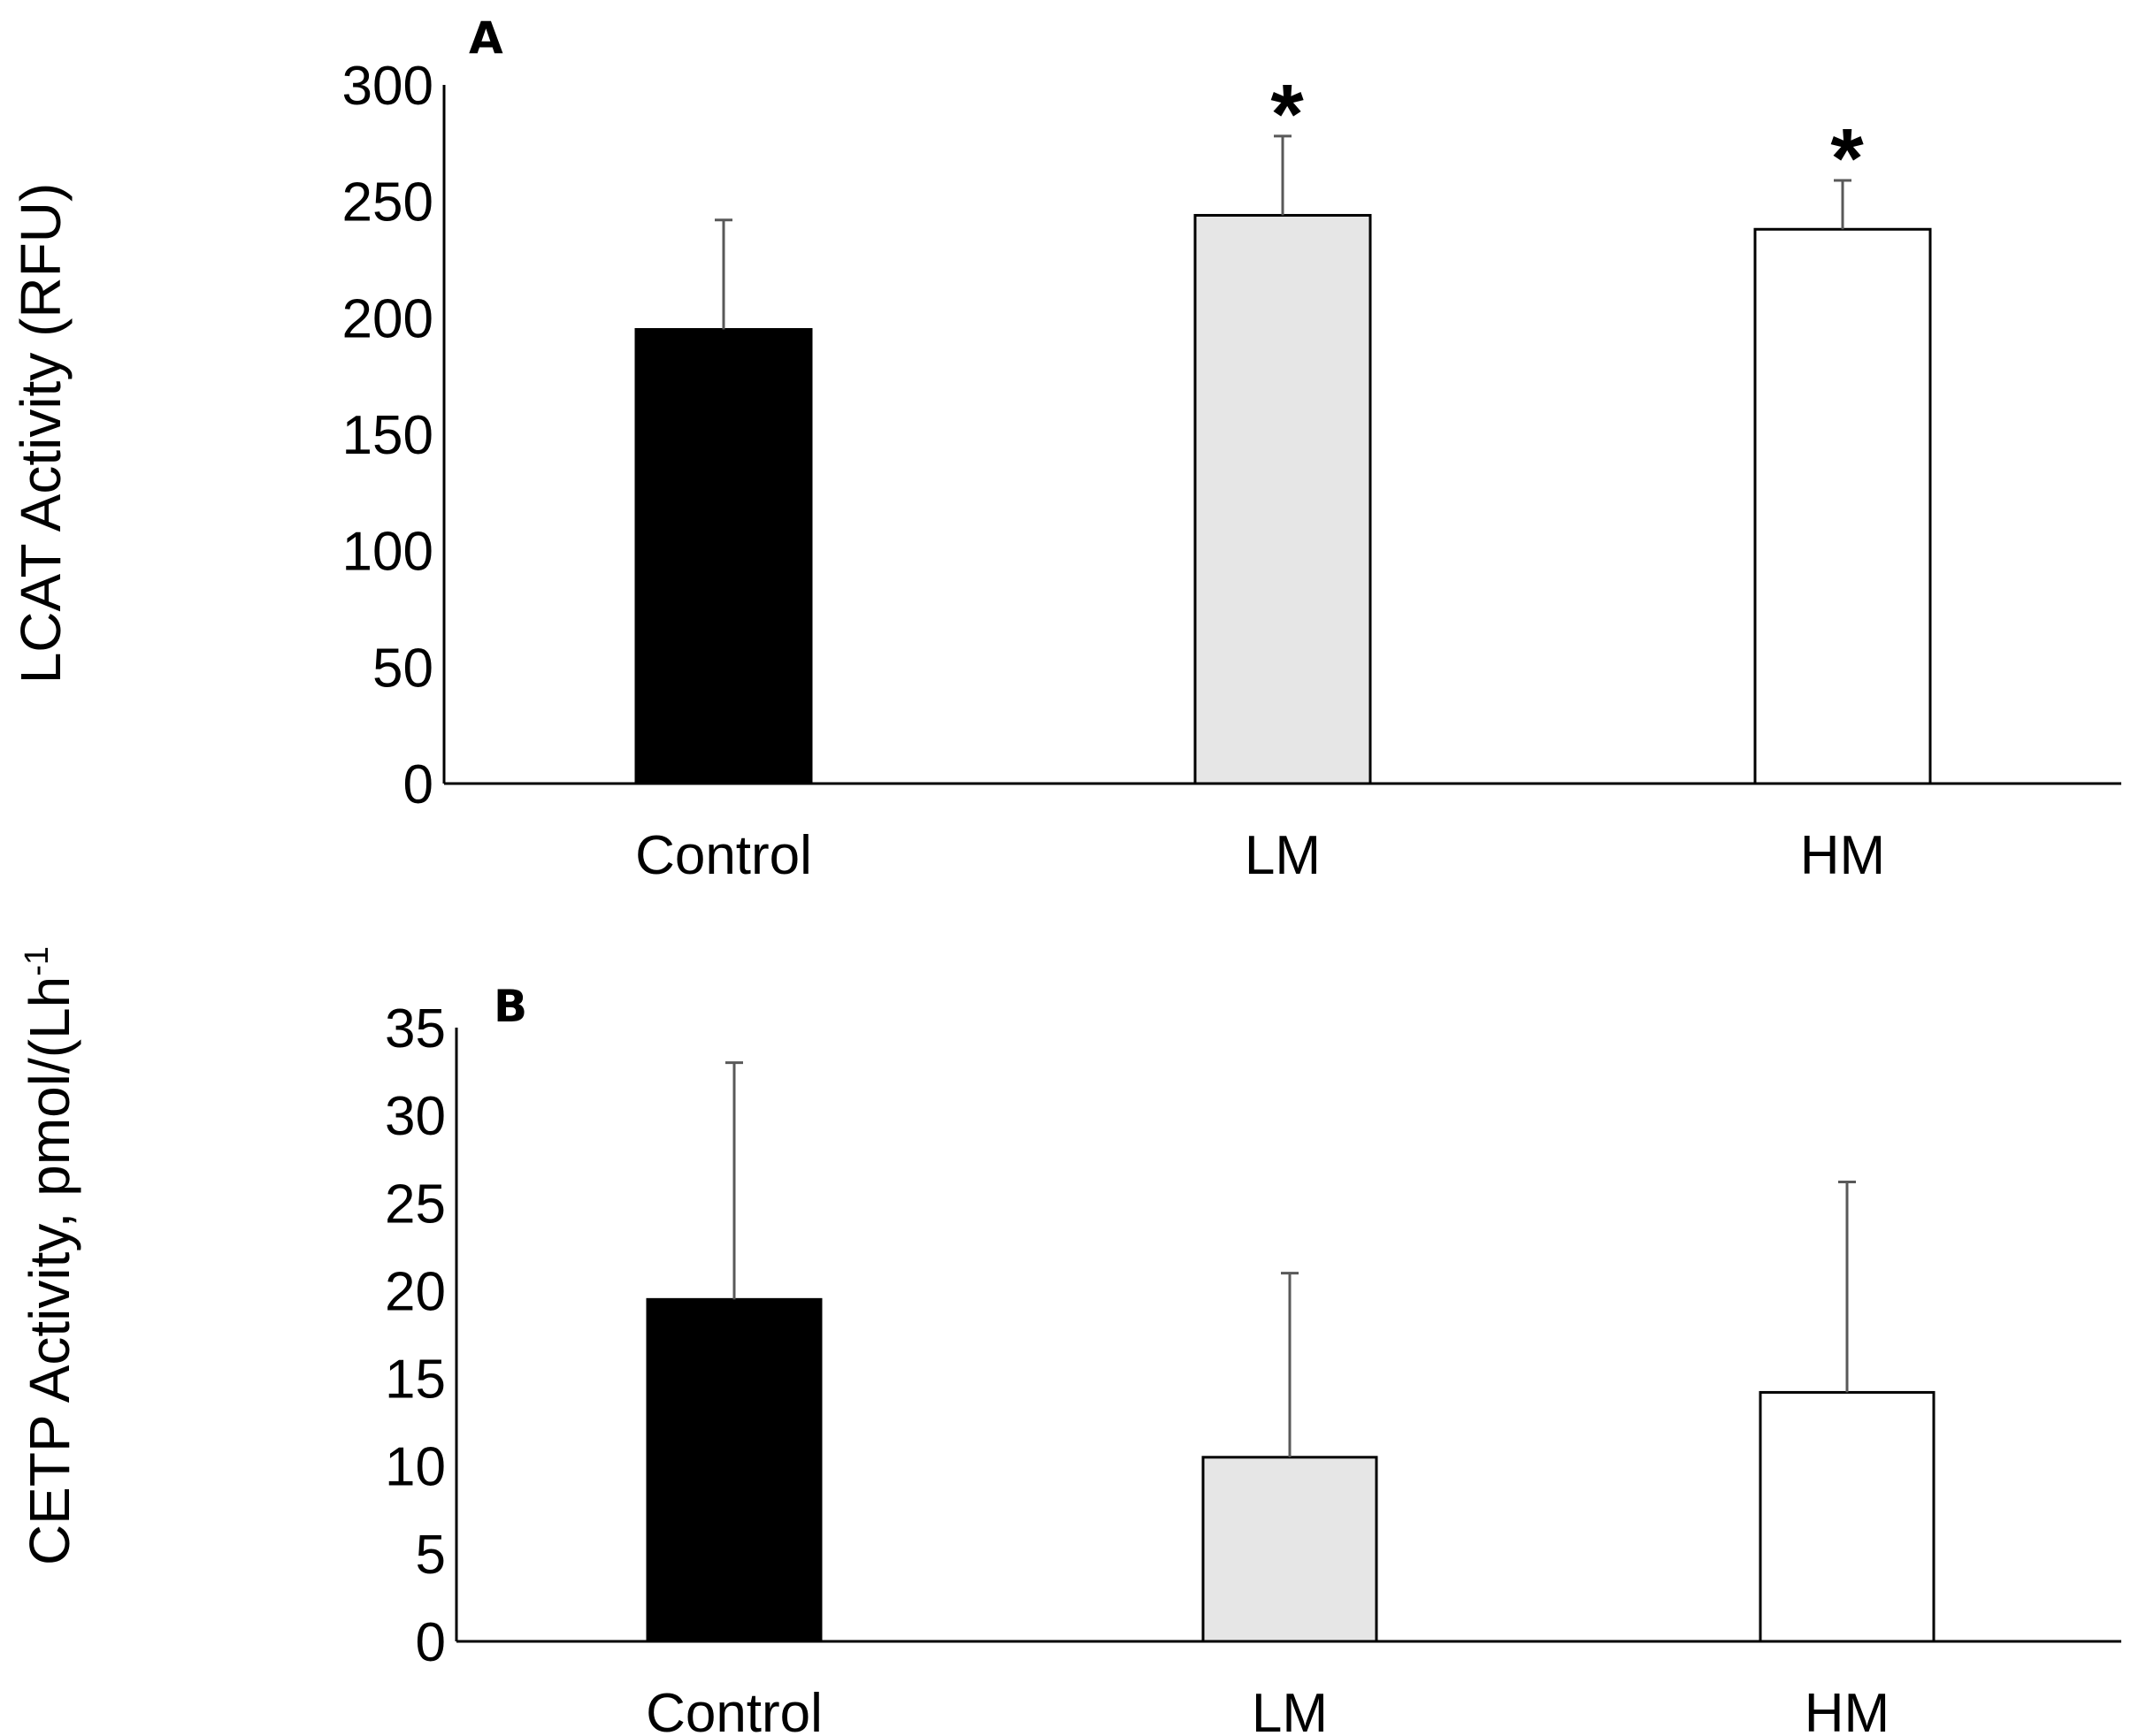 The height and width of the screenshot is (1736, 2131). What do you see at coordinates (1290, 1364) in the screenshot?
I see `panel-b-error-bar-lm` at bounding box center [1290, 1364].